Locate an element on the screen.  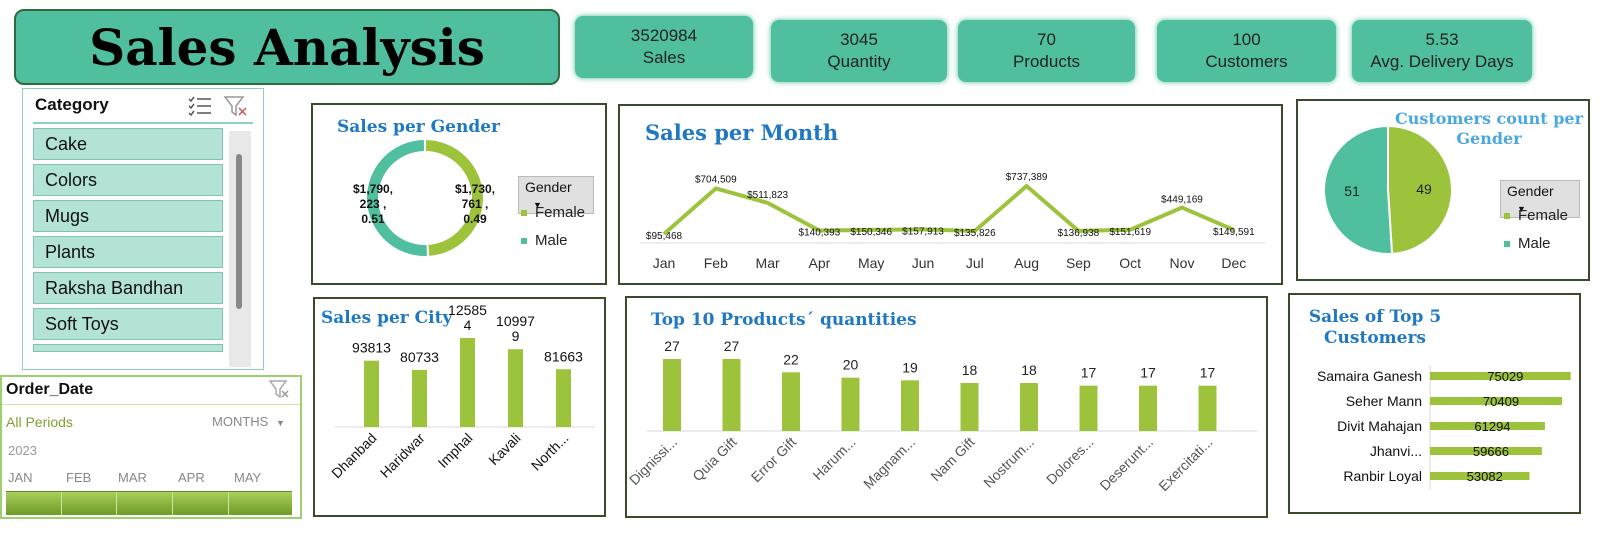
month-data-label: $704,509 is located at coordinates (716, 179).